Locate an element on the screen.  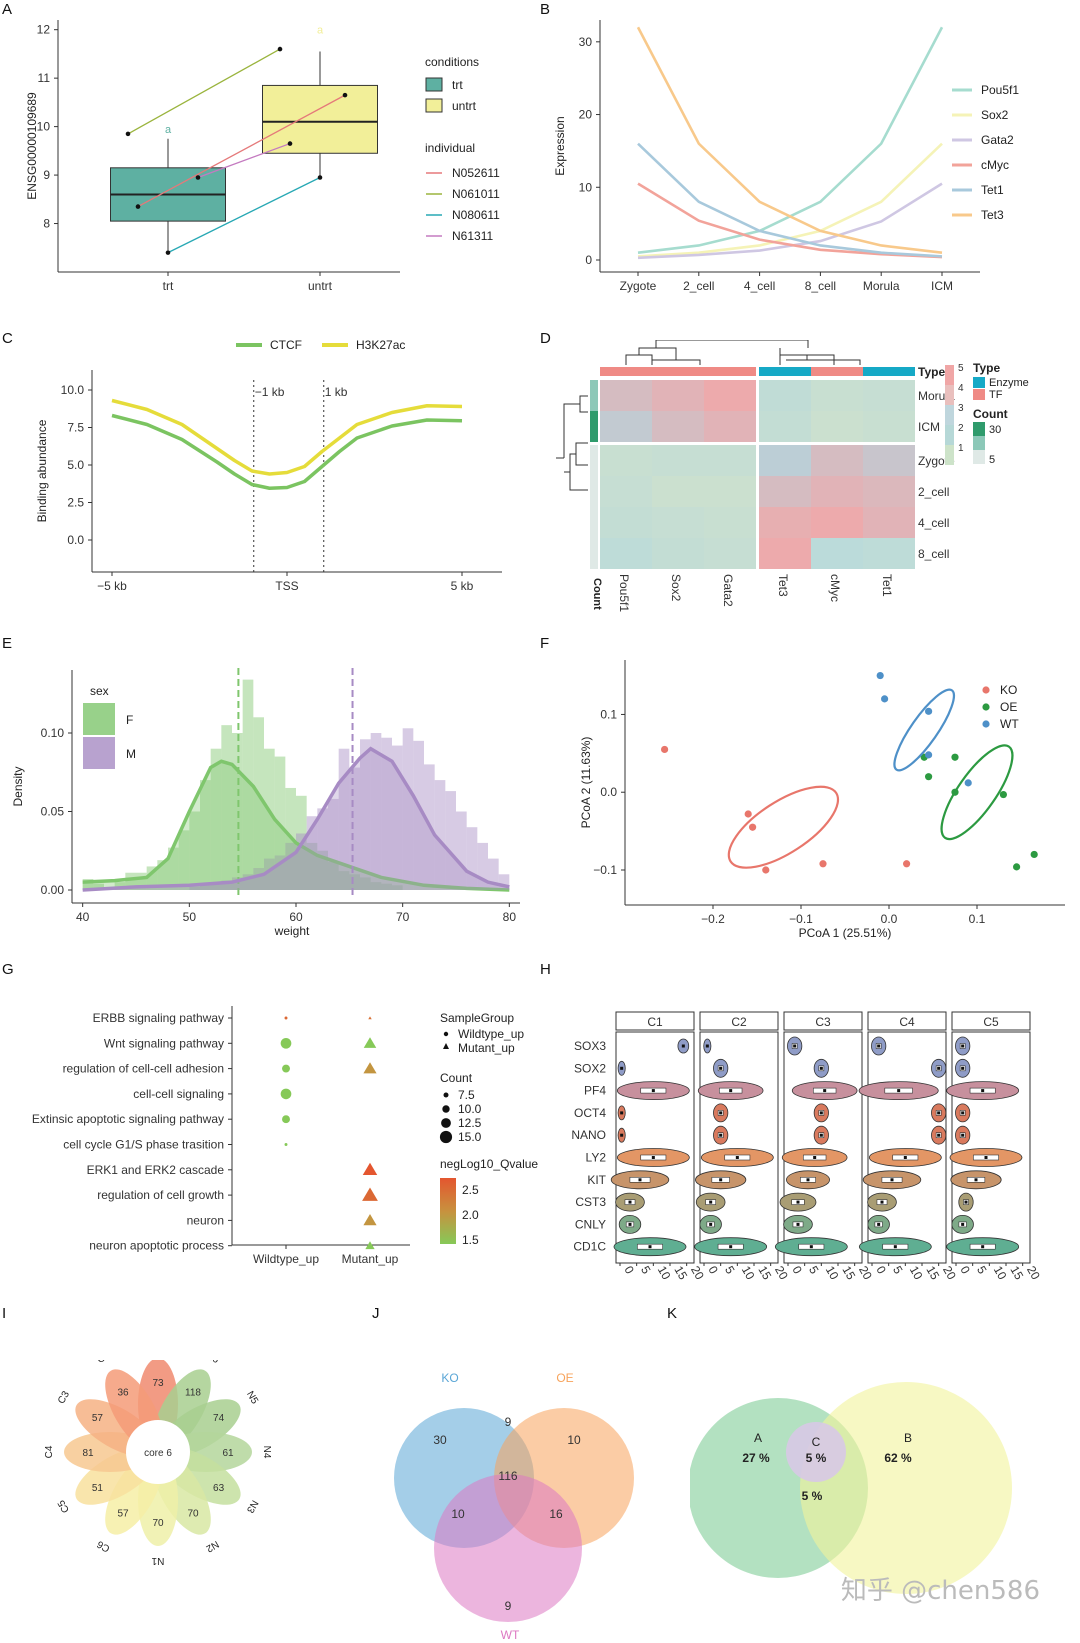
petal-label: C4 is located at coordinates (49, 1451).